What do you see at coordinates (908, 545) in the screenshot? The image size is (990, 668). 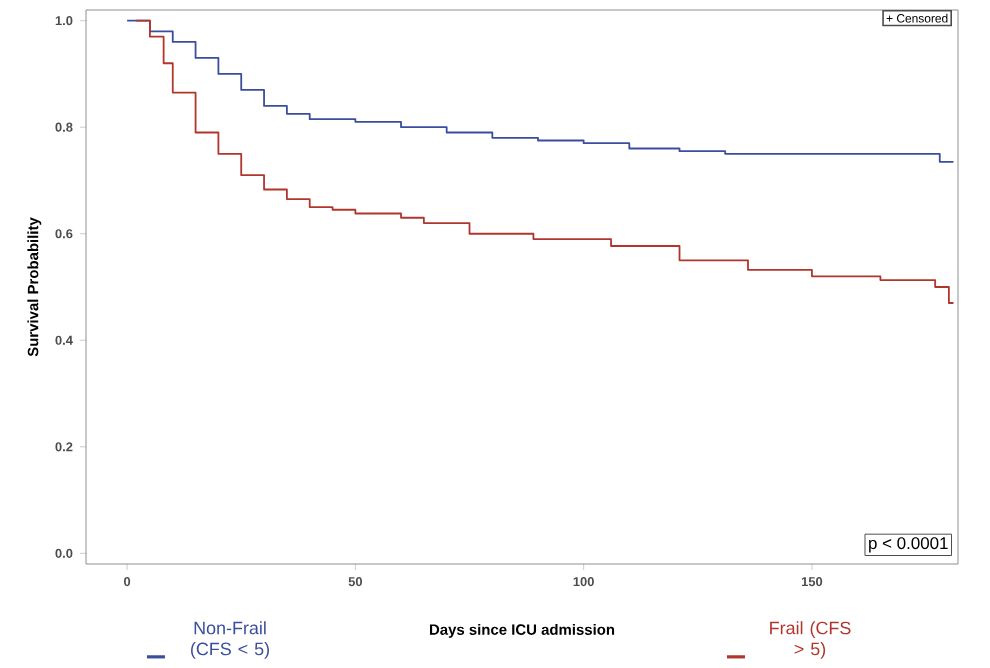 I see `annotation: p < 0.0001` at bounding box center [908, 545].